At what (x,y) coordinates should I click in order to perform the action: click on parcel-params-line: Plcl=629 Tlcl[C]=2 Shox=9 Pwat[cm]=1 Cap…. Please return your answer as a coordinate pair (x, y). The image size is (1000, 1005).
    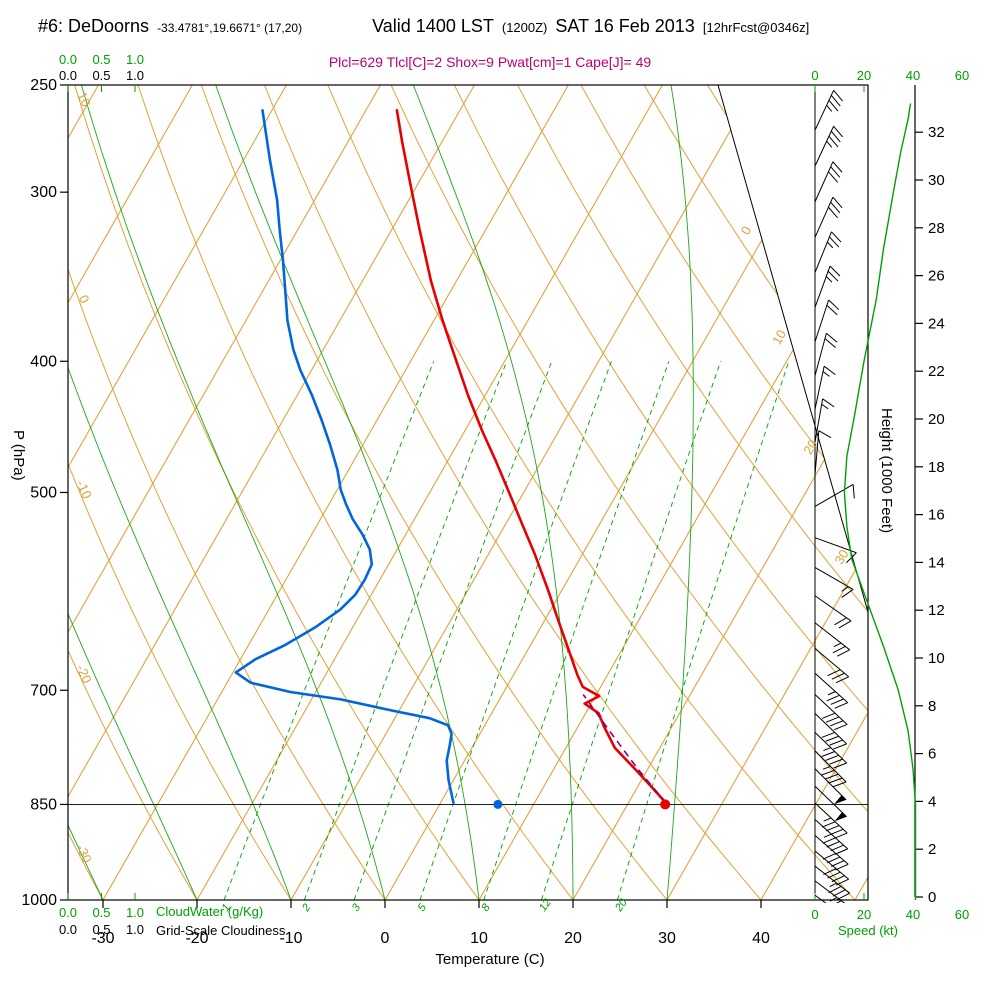
    Looking at the image, I should click on (490, 62).